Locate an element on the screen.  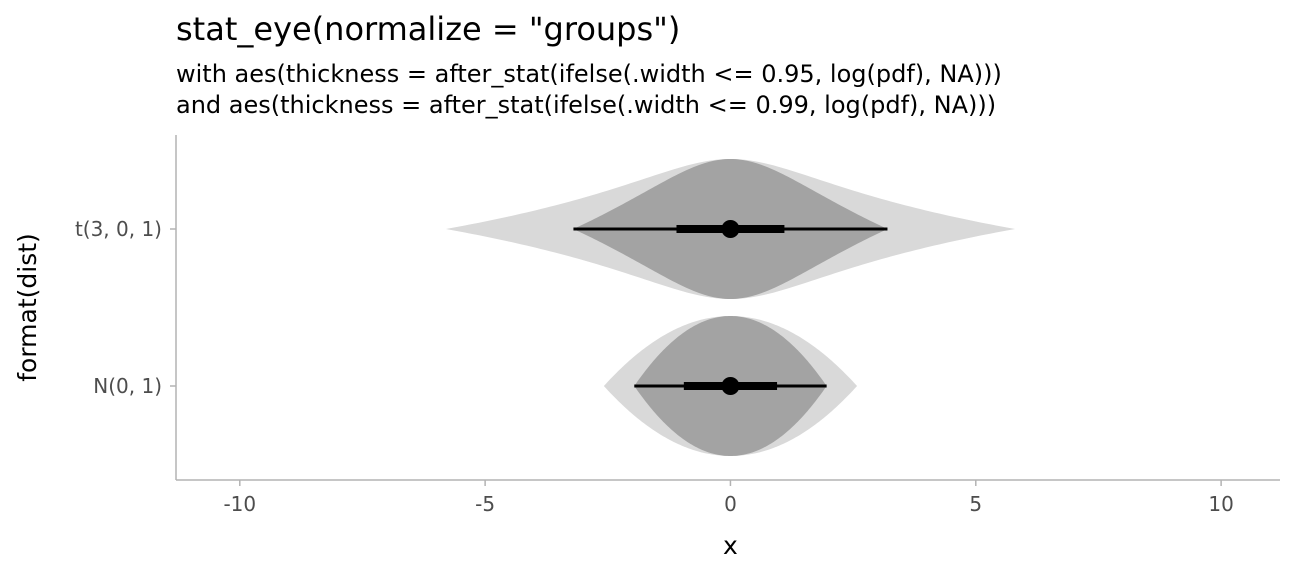
point-median-normal is located at coordinates (730, 386).